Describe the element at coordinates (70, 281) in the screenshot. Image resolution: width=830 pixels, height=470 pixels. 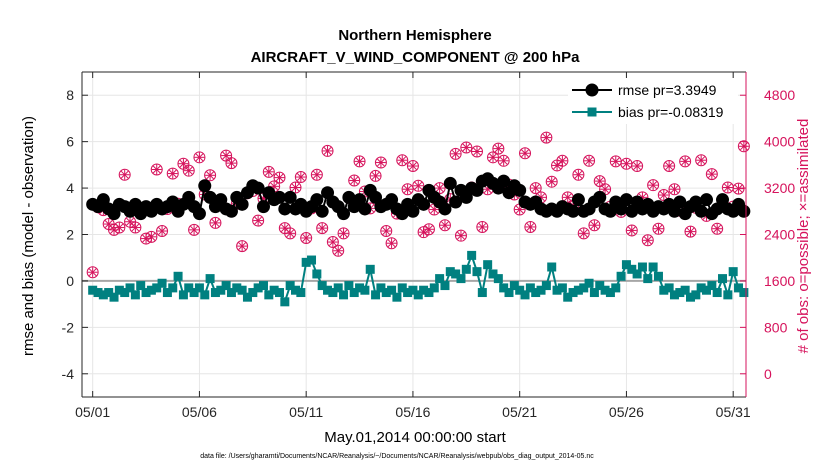
I see `y-tick-label: 0` at that location.